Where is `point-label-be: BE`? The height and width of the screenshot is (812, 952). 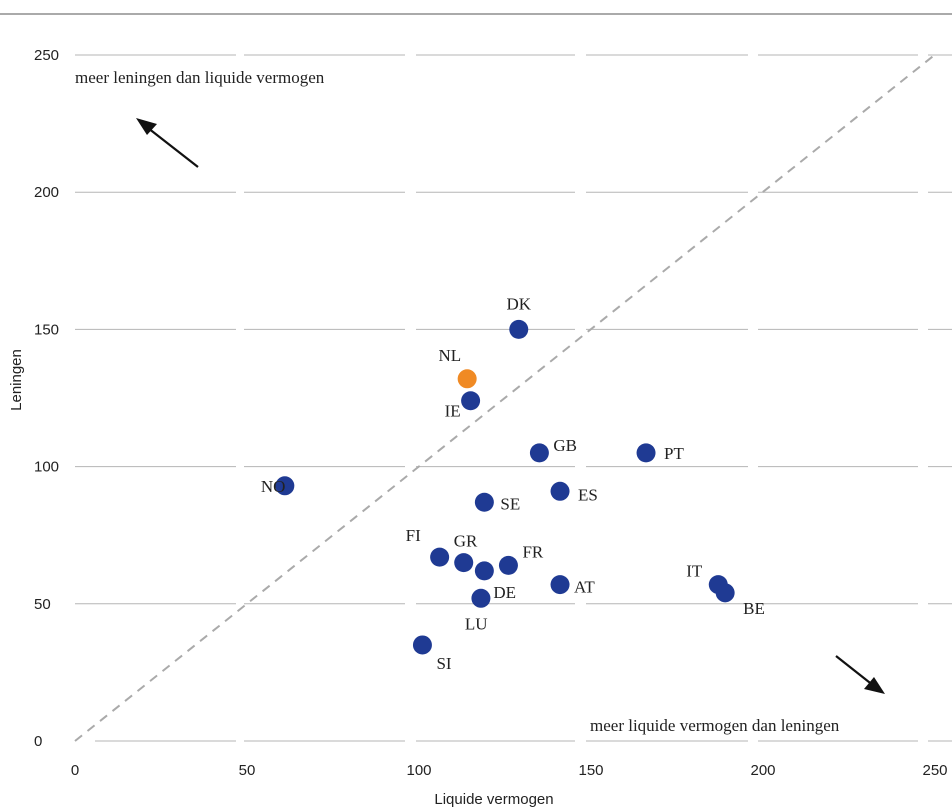
point-label-be: BE is located at coordinates (754, 608).